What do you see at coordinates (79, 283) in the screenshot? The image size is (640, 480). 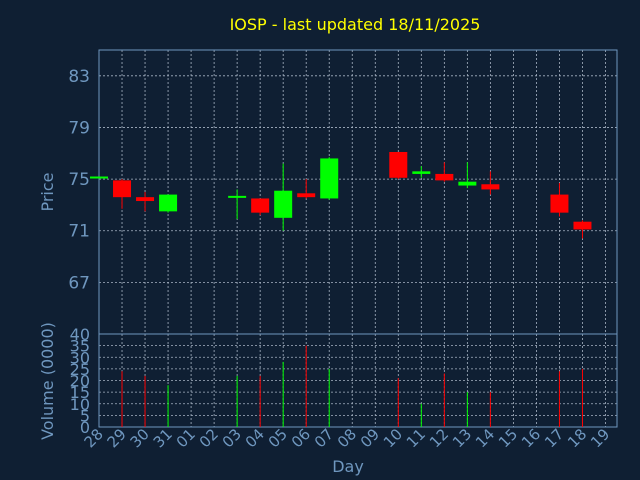 I see `price-tick-label: 67` at bounding box center [79, 283].